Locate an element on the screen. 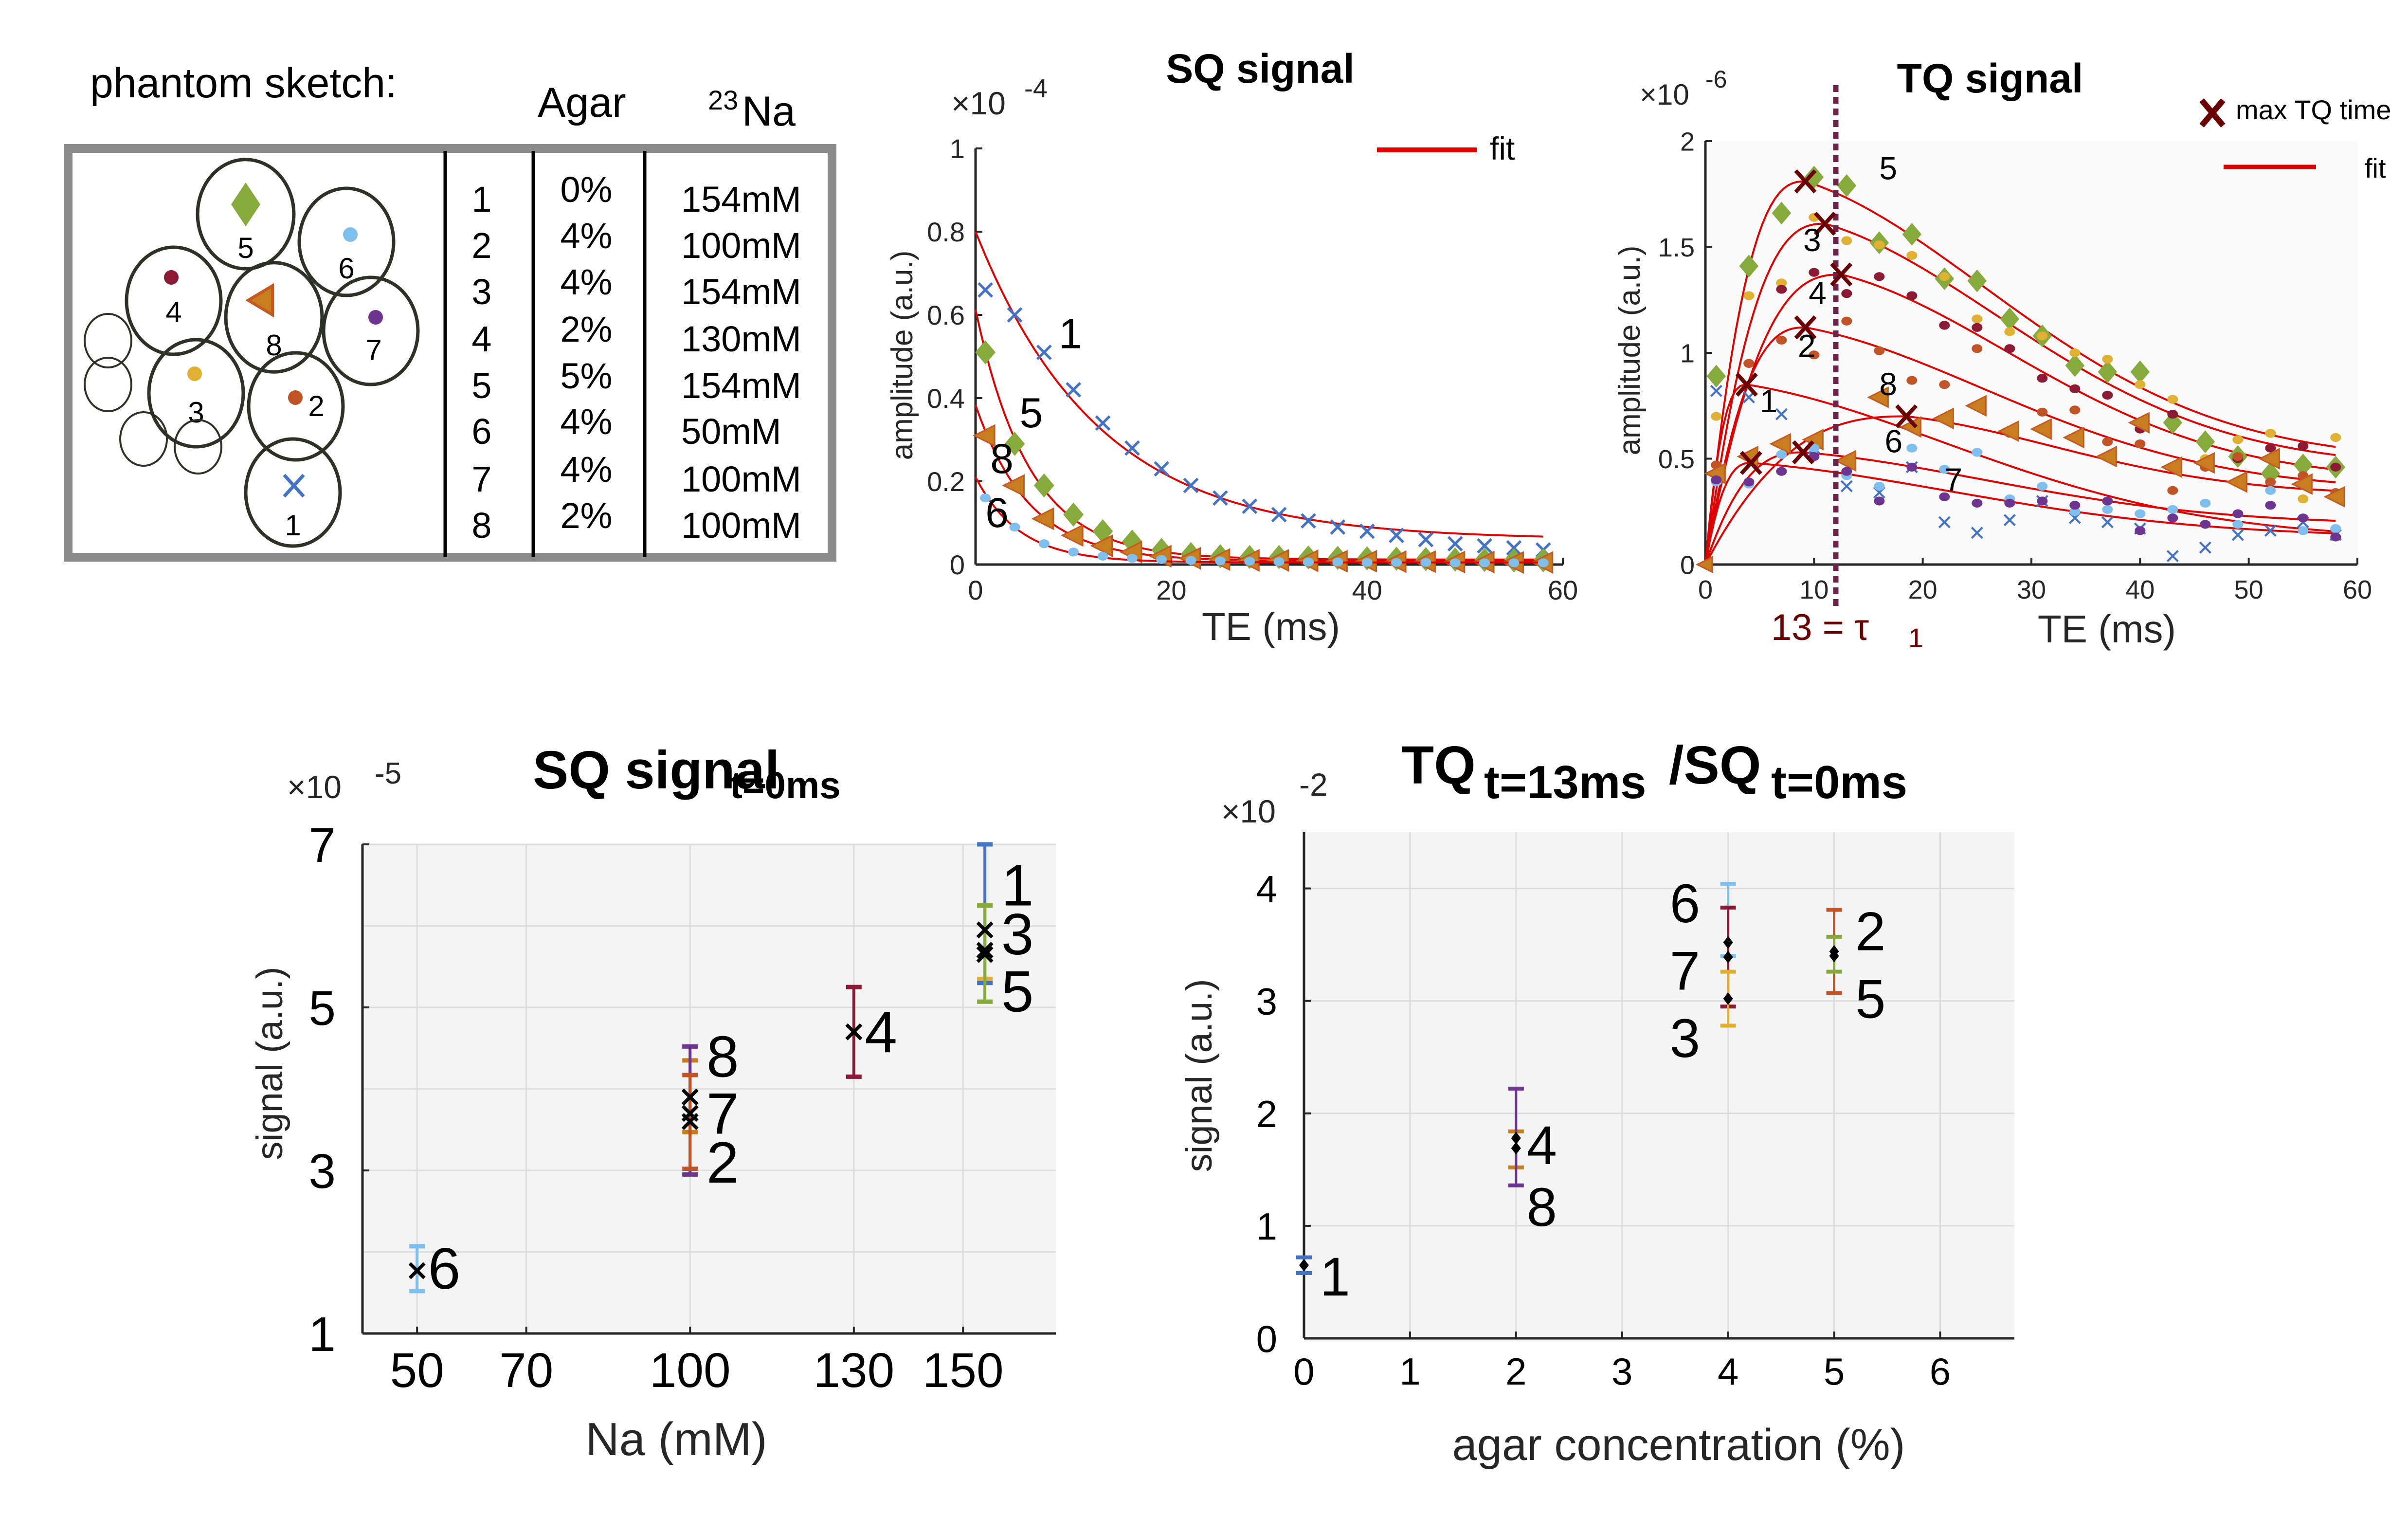 Image resolution: width=2408 pixels, height=1533 pixels. y-exponent: -2 is located at coordinates (1313, 785).